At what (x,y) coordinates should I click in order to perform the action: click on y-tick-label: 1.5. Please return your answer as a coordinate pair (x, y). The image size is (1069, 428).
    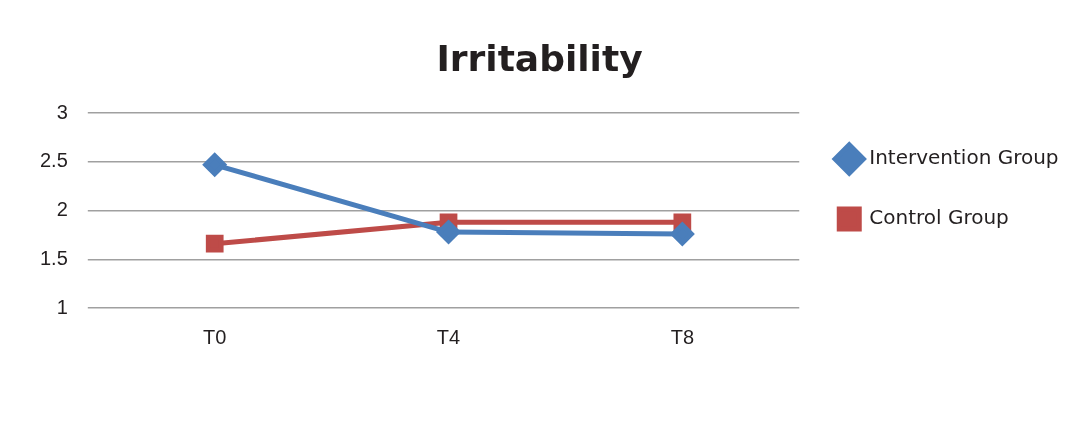
    Looking at the image, I should click on (53, 257).